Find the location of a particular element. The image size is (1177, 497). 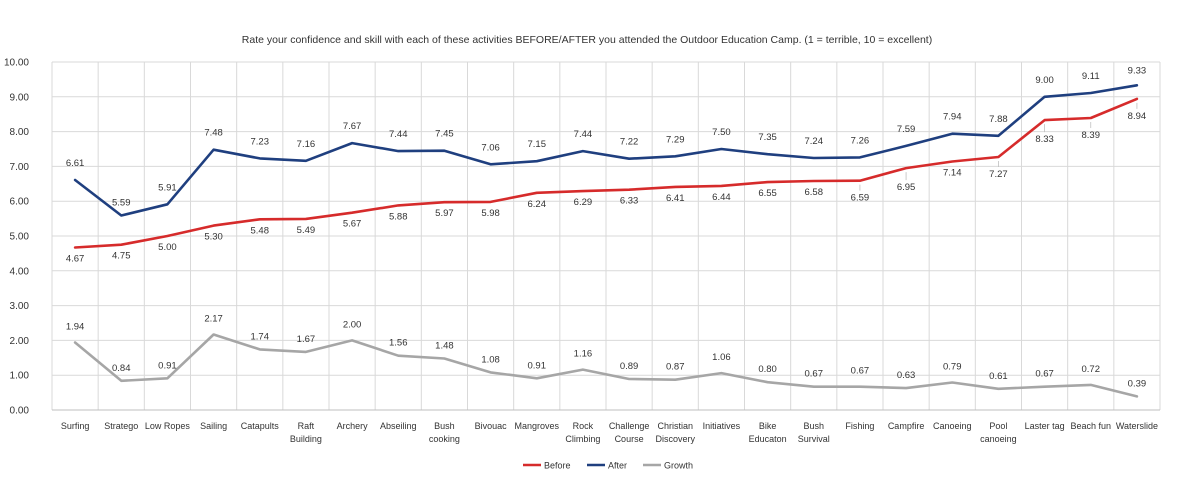

legend-label-growth: Growth is located at coordinates (678, 465).